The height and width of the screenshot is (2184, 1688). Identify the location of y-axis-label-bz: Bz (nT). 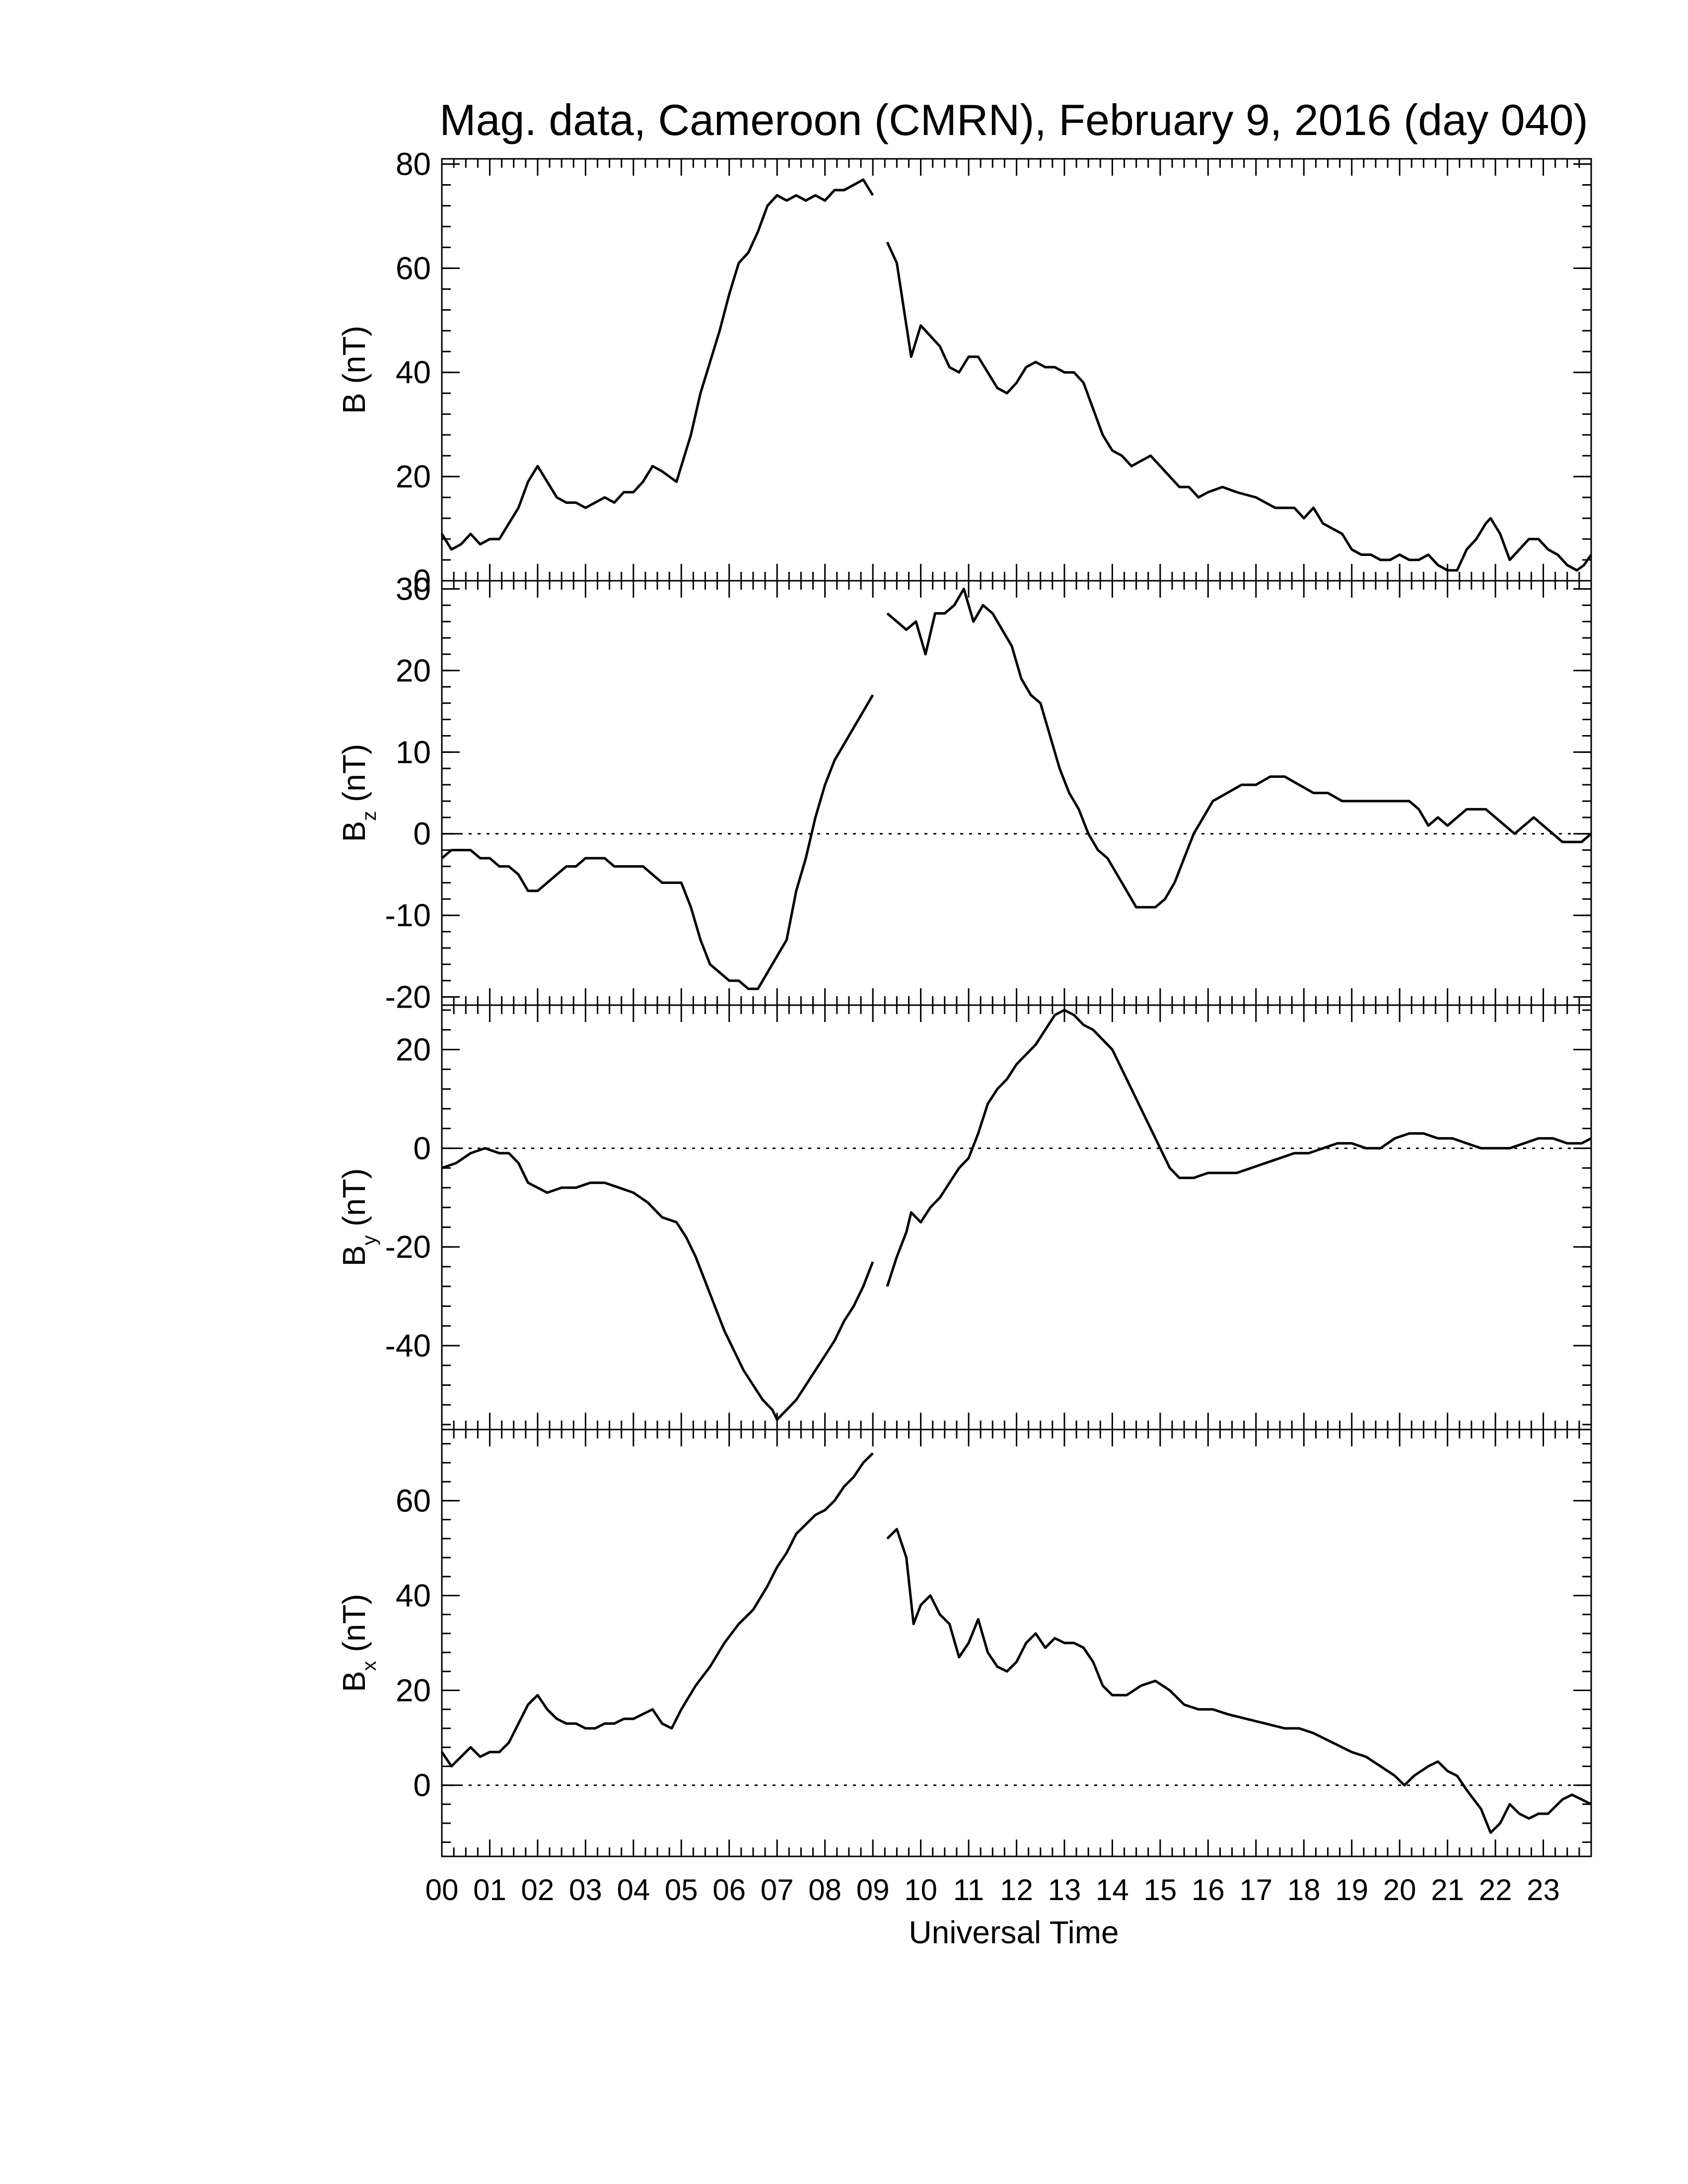
(358, 793).